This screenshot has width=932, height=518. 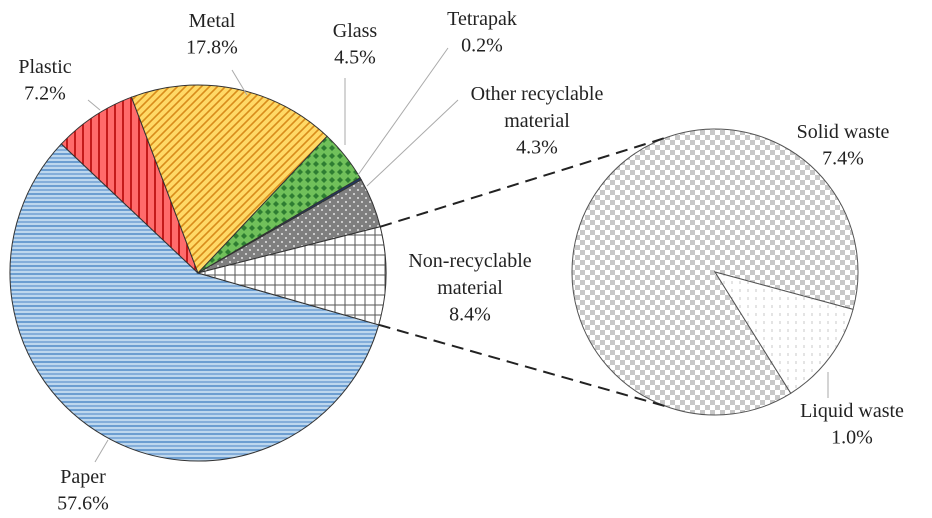 I want to click on slice-value-label: 0.2%, so click(x=482, y=46).